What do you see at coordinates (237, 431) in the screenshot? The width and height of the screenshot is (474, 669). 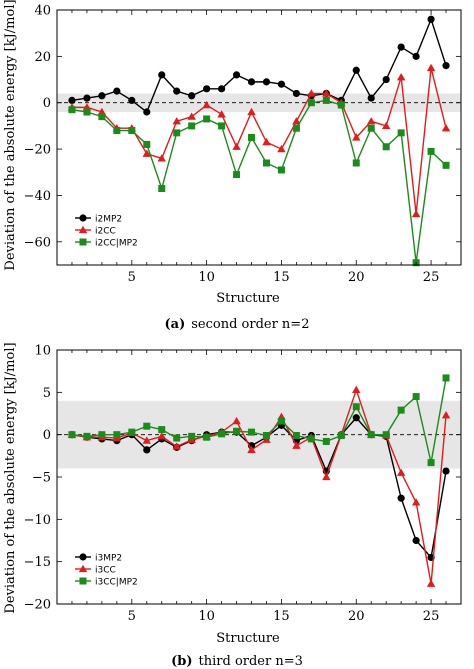 I see `chart-b-point-i3CC|MP2-12` at bounding box center [237, 431].